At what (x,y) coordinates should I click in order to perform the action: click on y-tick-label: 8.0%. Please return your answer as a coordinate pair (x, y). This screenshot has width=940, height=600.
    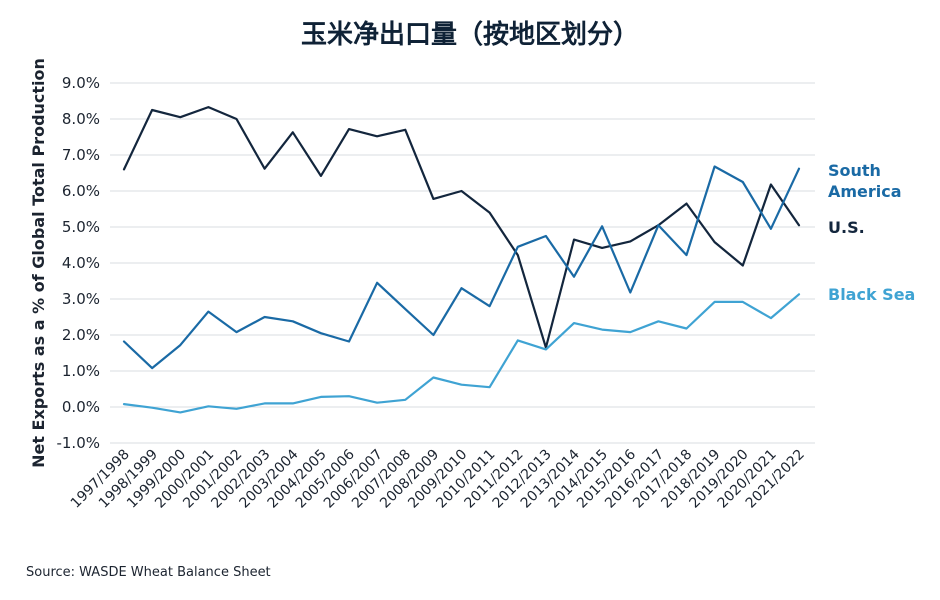
    Looking at the image, I should click on (81, 119).